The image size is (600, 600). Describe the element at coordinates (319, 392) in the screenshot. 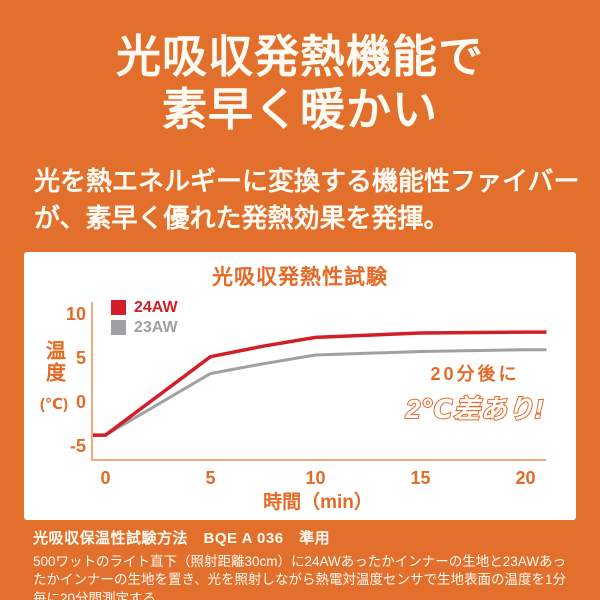

I see `series-line-23AW` at that location.